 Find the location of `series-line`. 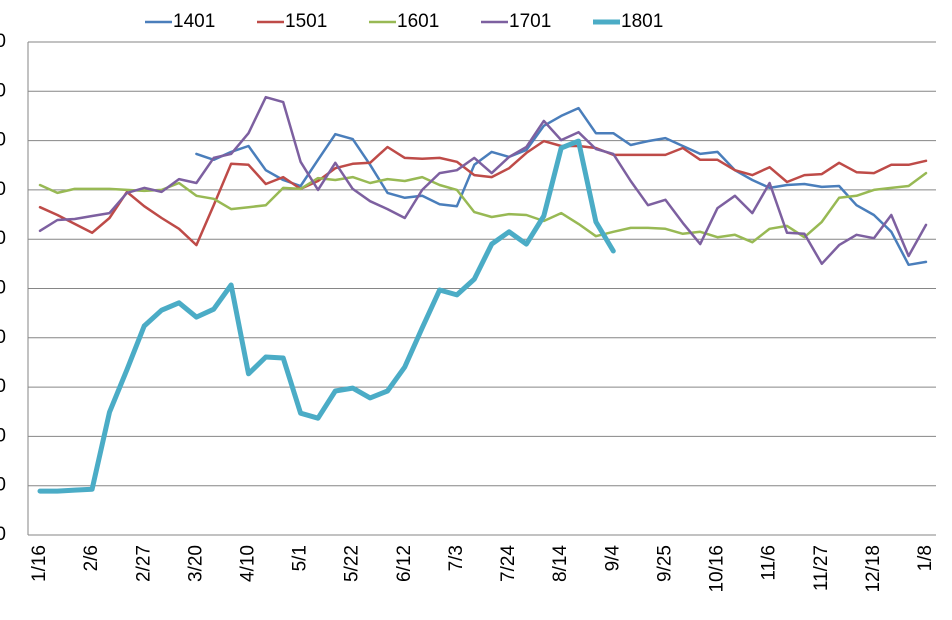

series-line is located at coordinates (483, 207).